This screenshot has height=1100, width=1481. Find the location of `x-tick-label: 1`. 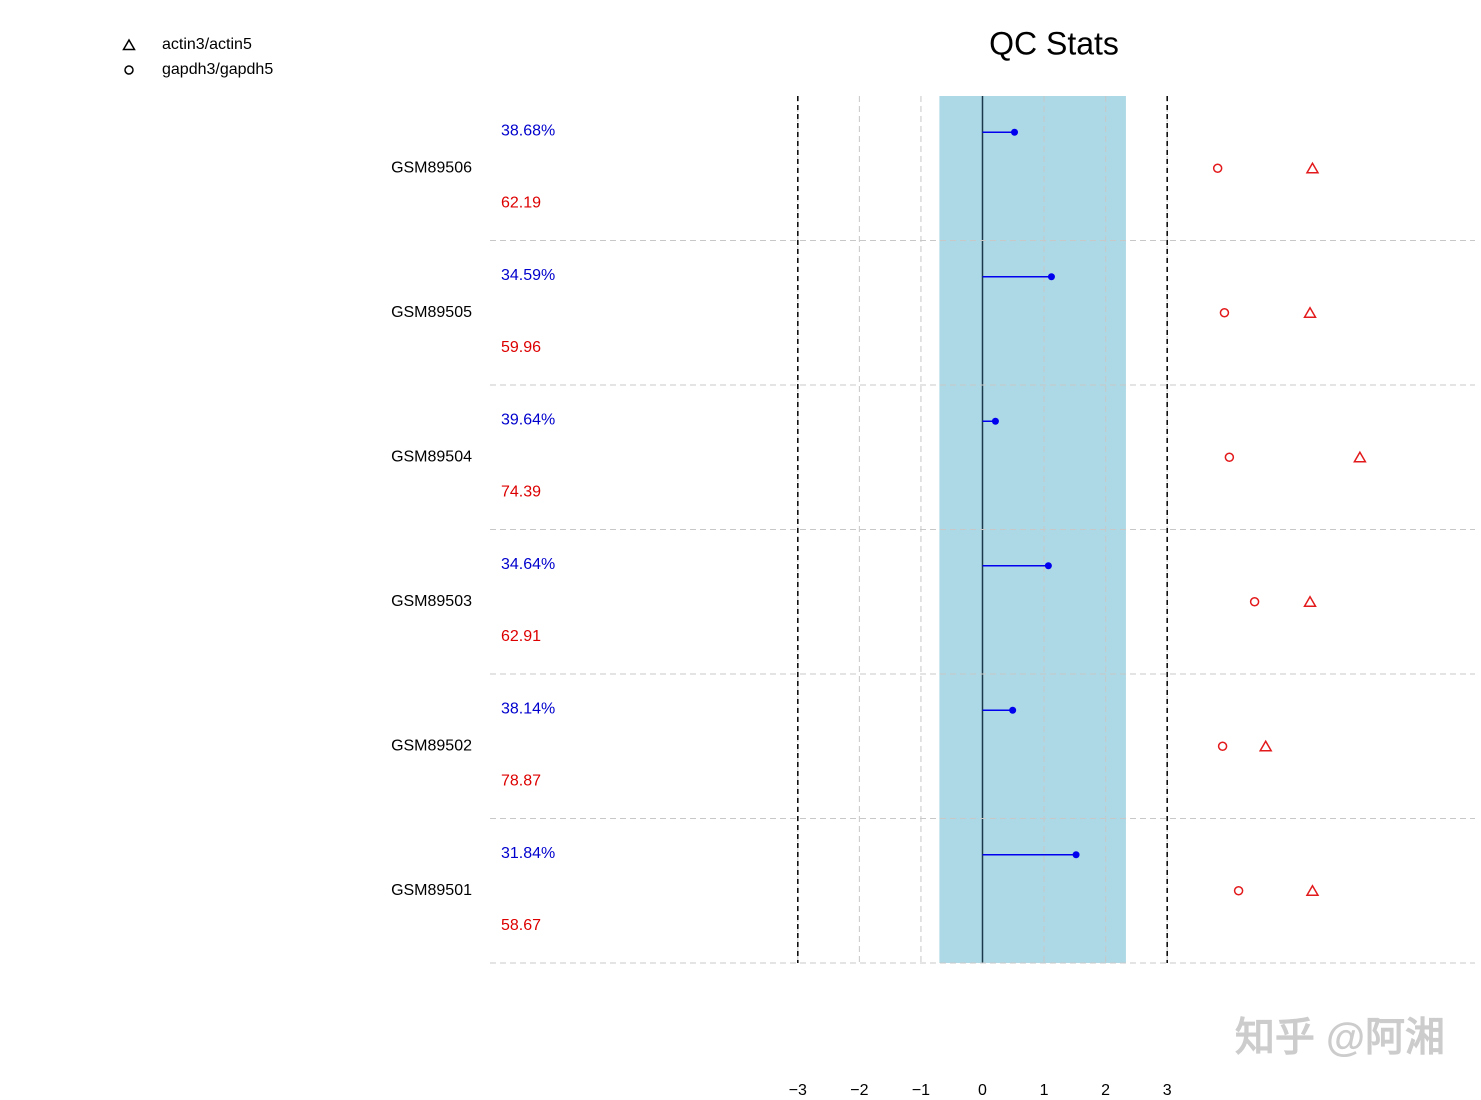

x-tick-label: 1 is located at coordinates (1044, 1090).